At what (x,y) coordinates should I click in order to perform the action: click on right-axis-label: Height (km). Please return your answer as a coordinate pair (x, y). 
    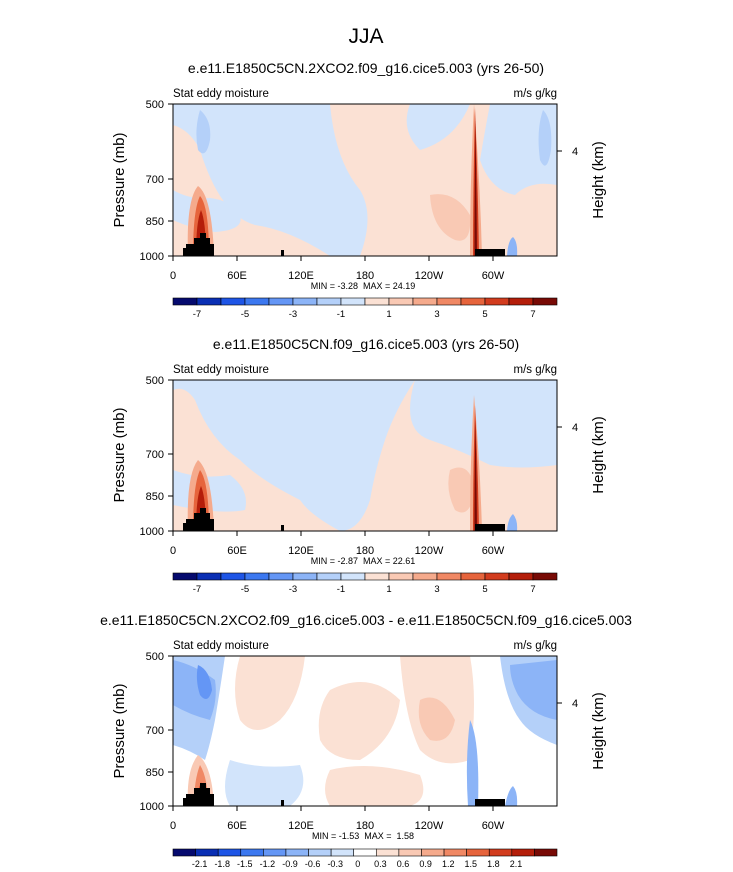
    Looking at the image, I should click on (598, 455).